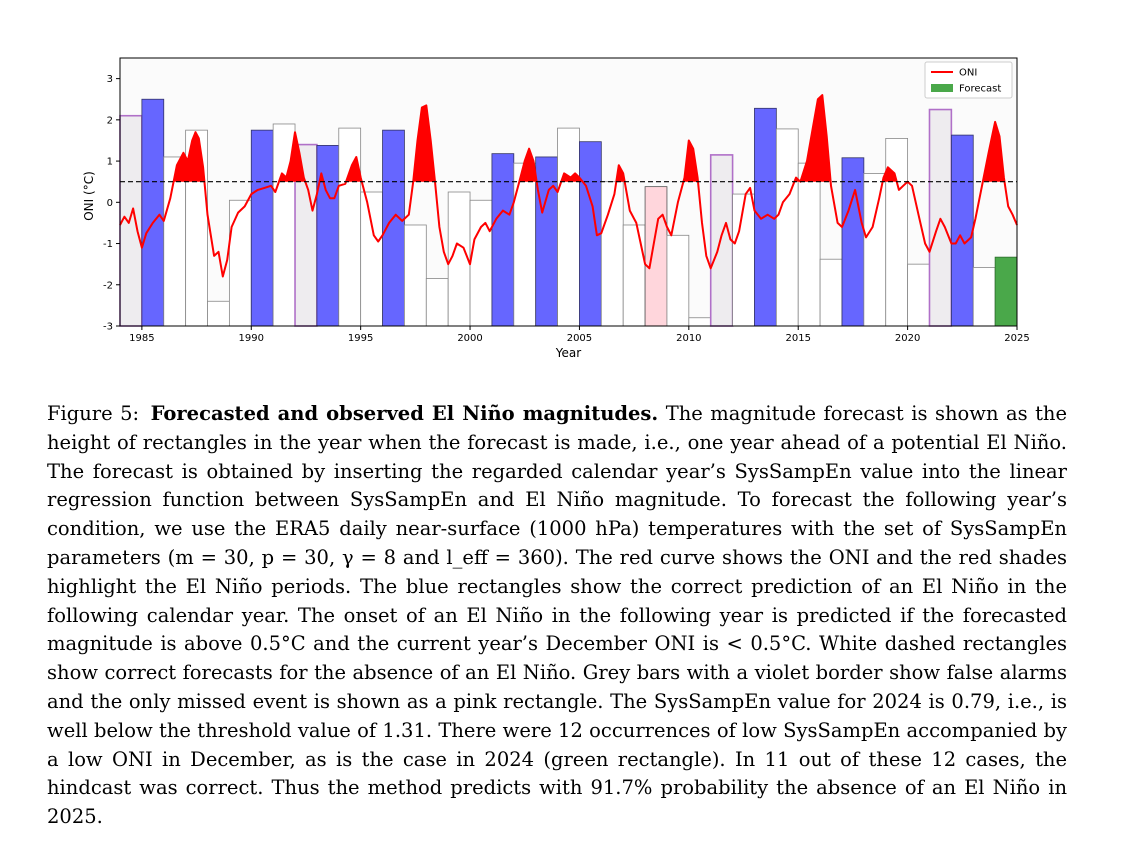 The width and height of the screenshot is (1123, 862). What do you see at coordinates (108, 244) in the screenshot?
I see `y-tick-label: -1` at bounding box center [108, 244].